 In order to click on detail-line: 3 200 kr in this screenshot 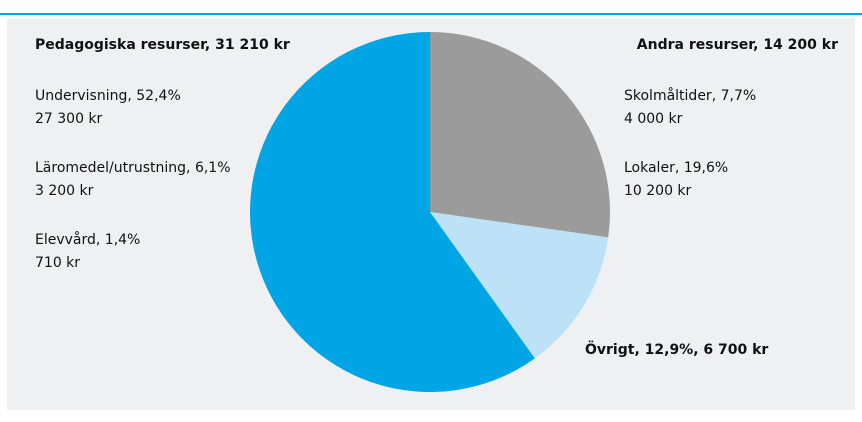, I will do `click(64, 191)`.